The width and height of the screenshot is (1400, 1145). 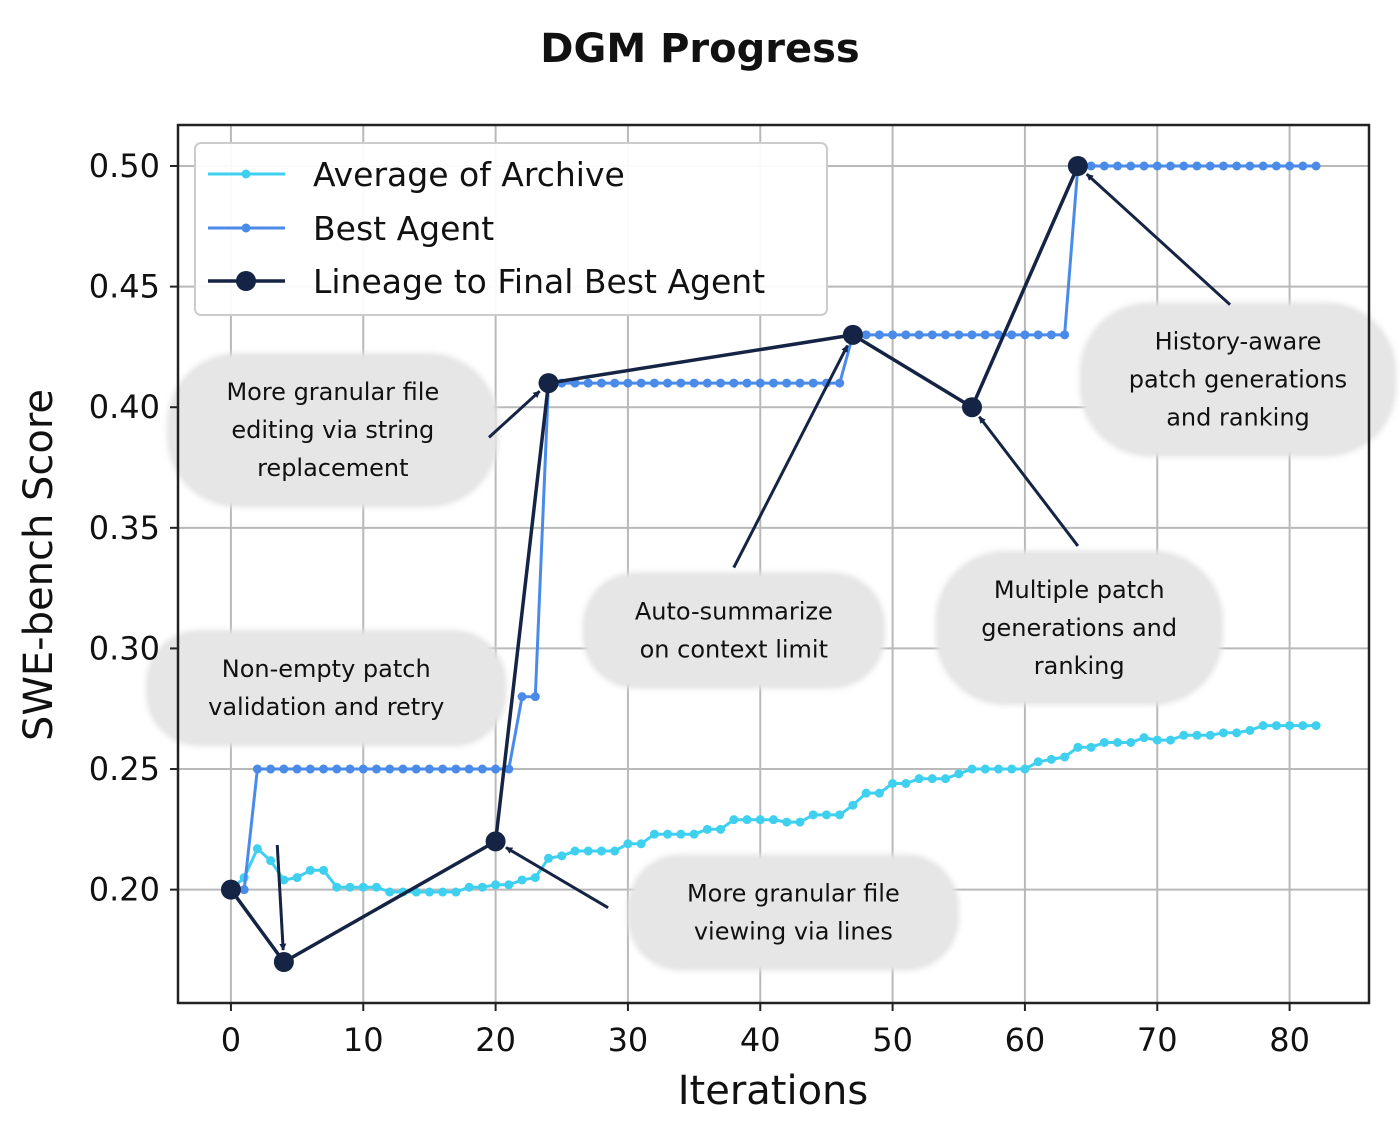 What do you see at coordinates (403, 228) in the screenshot?
I see `legend-label: Best Agent` at bounding box center [403, 228].